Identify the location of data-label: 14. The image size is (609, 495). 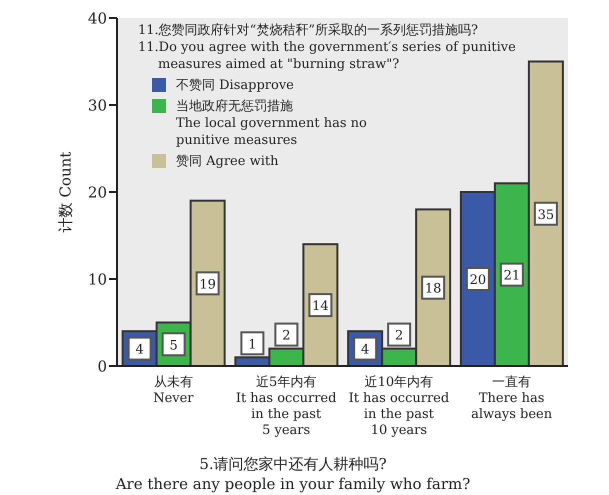
(320, 306).